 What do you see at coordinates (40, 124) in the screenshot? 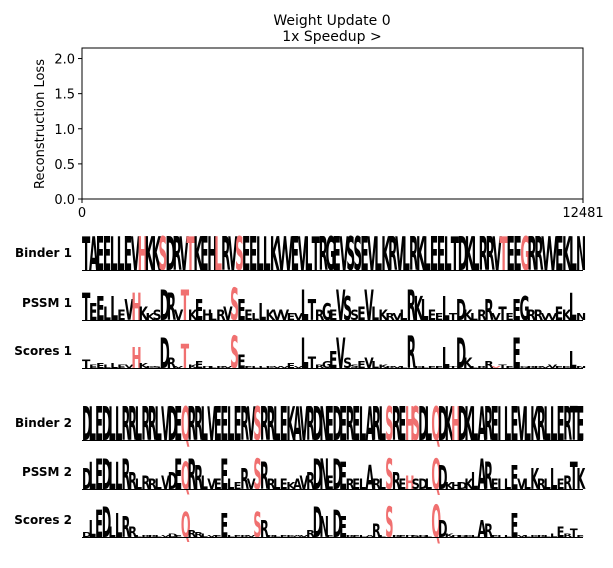
I see `y-axis-label: Reconstruction Loss` at bounding box center [40, 124].